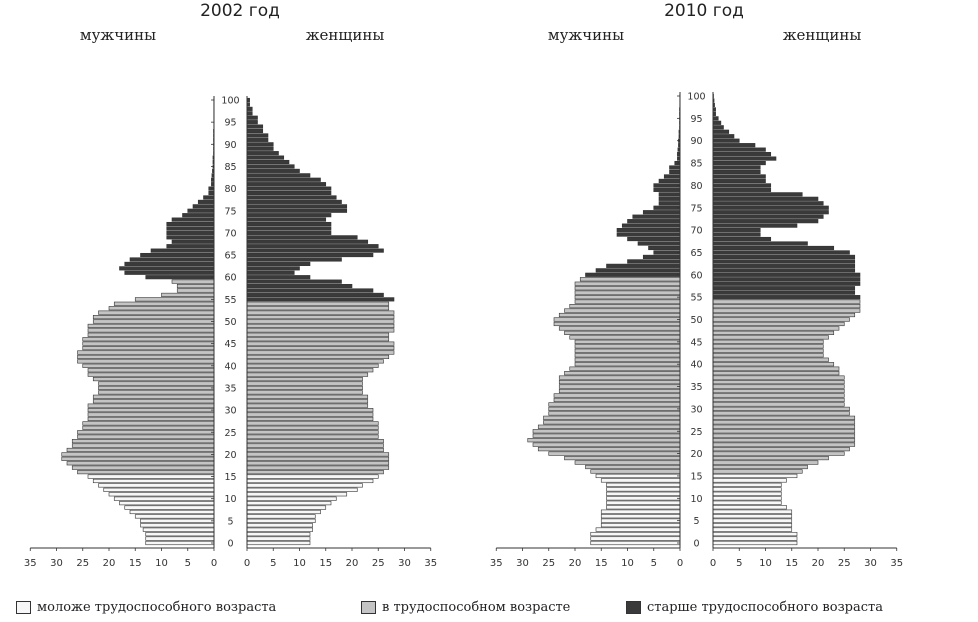 Image resolution: width=978 pixels, height=622 pixels. I want to click on female-x-tick-label: 30, so click(404, 563).